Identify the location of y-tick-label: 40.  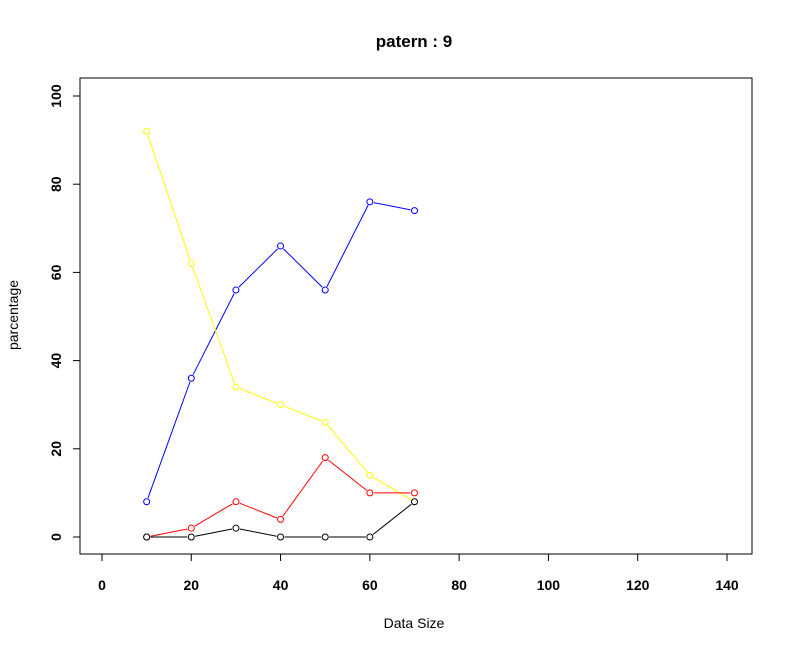
(56, 361).